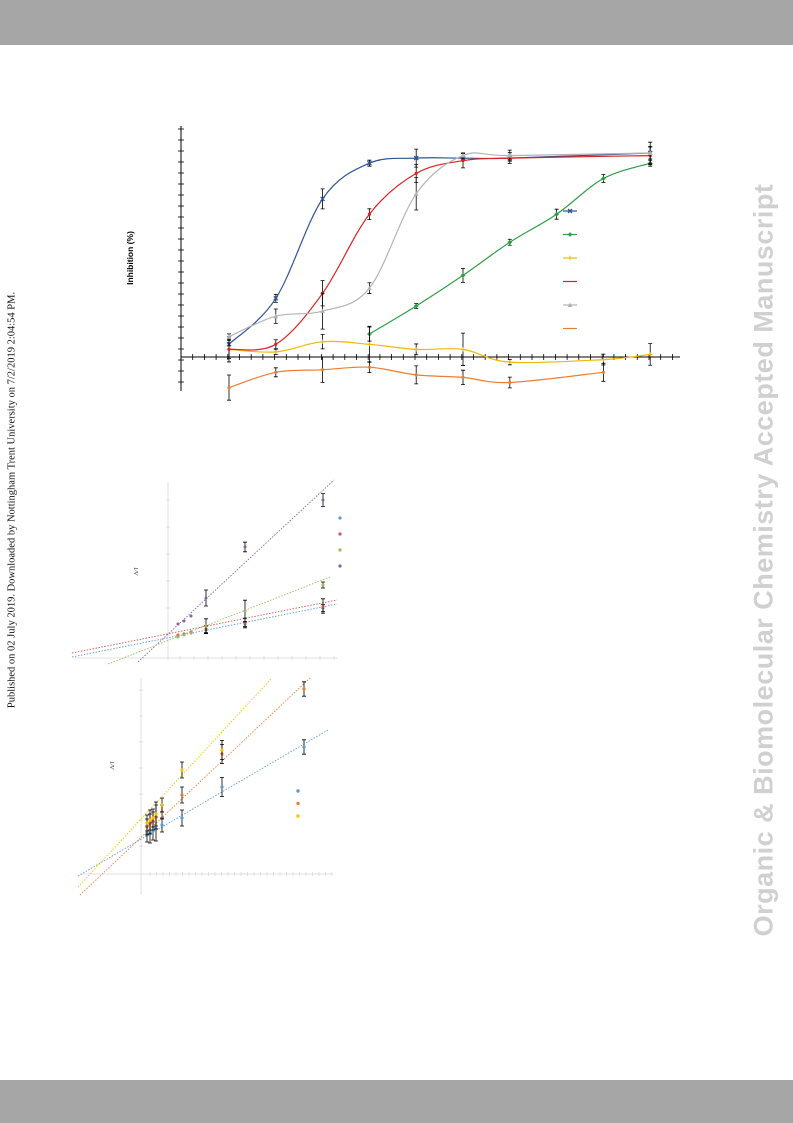  I want to click on chart2-axes, so click(206, 571).